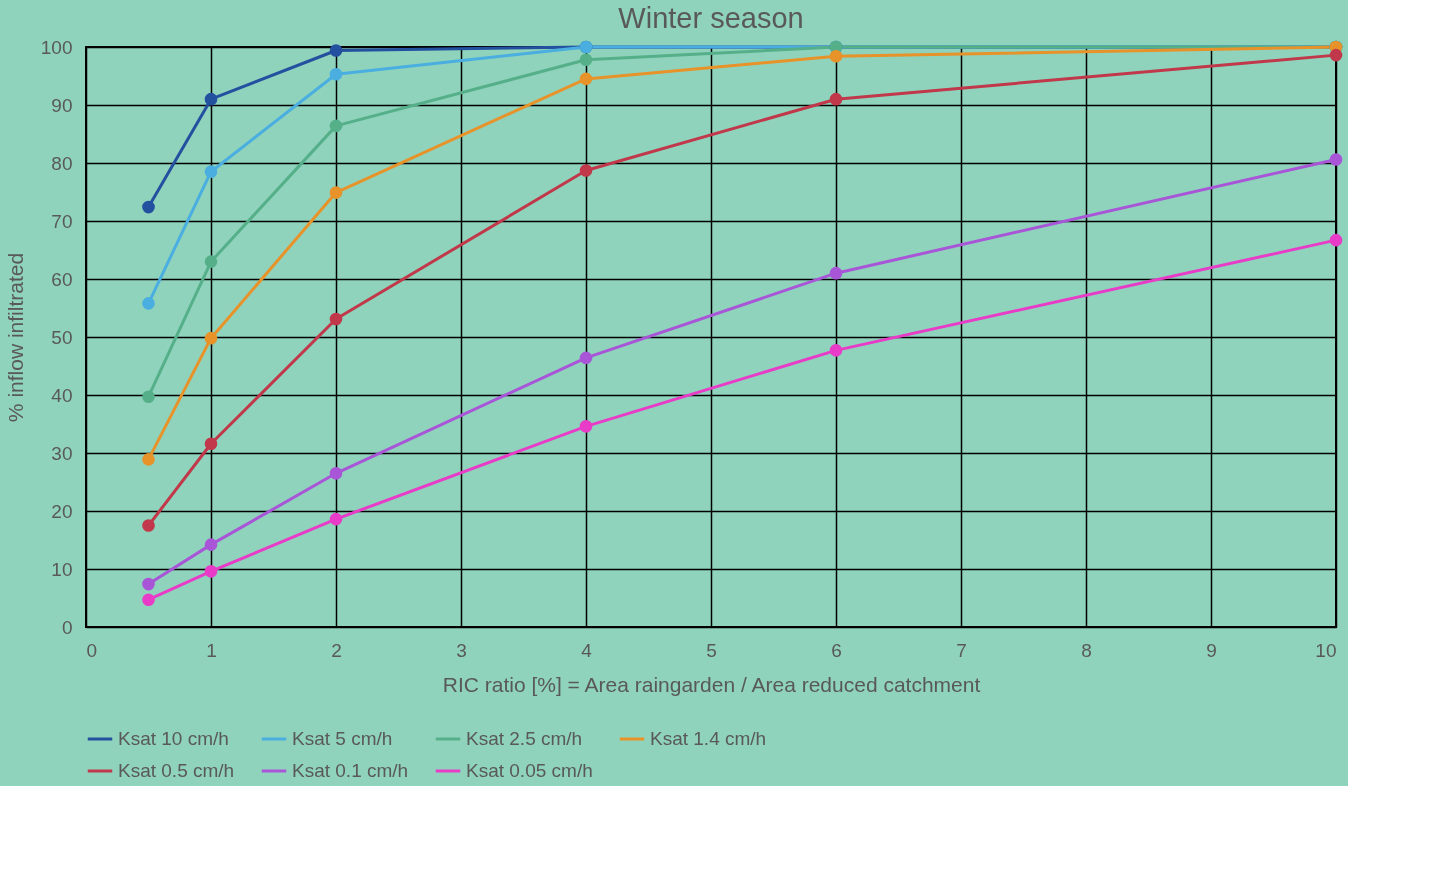 This screenshot has width=1442, height=896. I want to click on y-tick-label: 0, so click(67, 627).